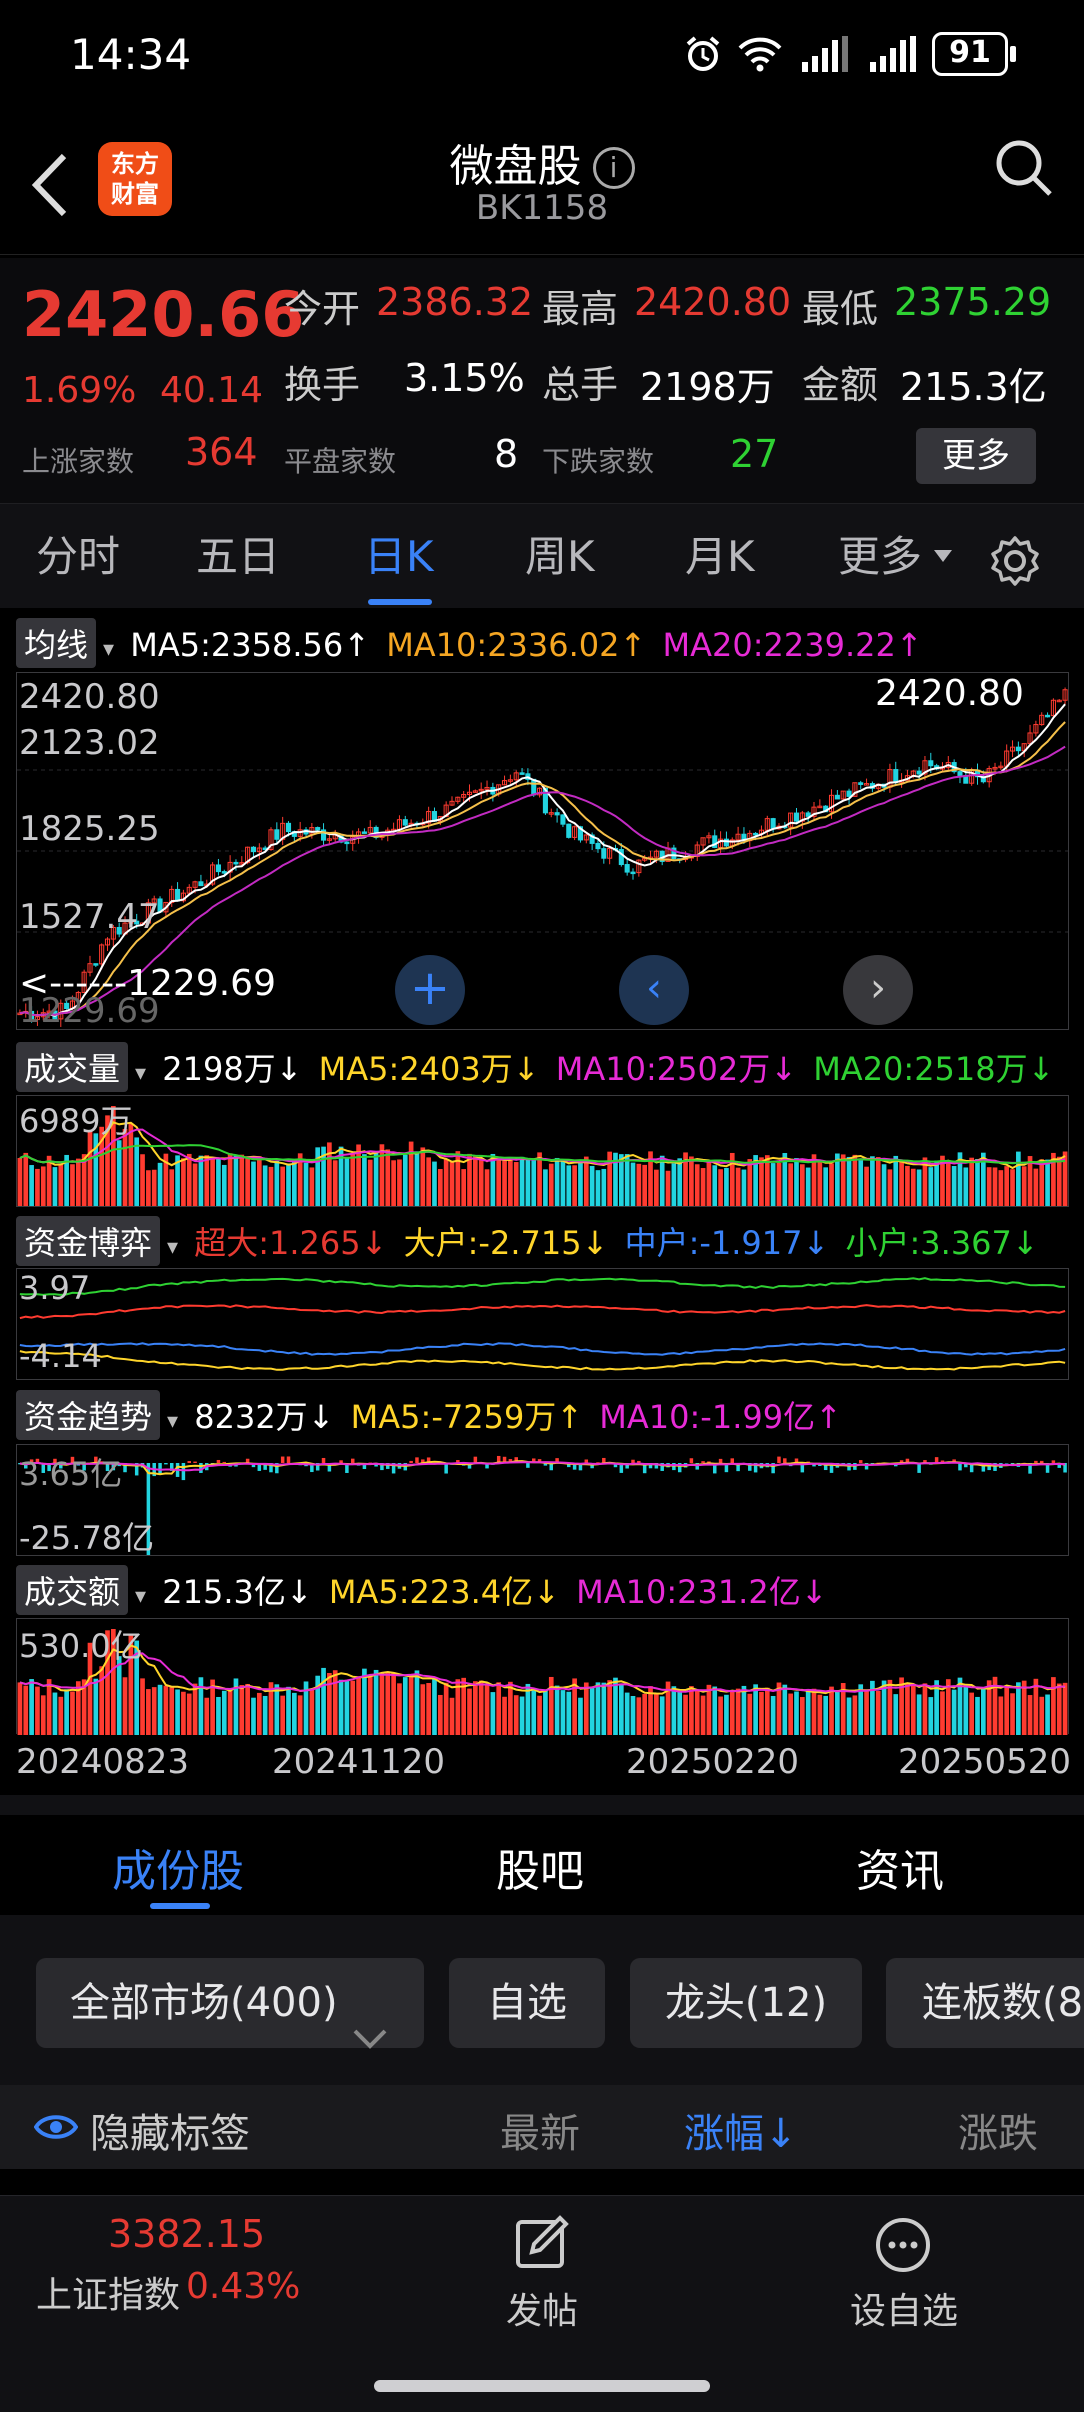 The height and width of the screenshot is (2412, 1084). What do you see at coordinates (108, 2295) in the screenshot?
I see `index-name: 上证指数` at bounding box center [108, 2295].